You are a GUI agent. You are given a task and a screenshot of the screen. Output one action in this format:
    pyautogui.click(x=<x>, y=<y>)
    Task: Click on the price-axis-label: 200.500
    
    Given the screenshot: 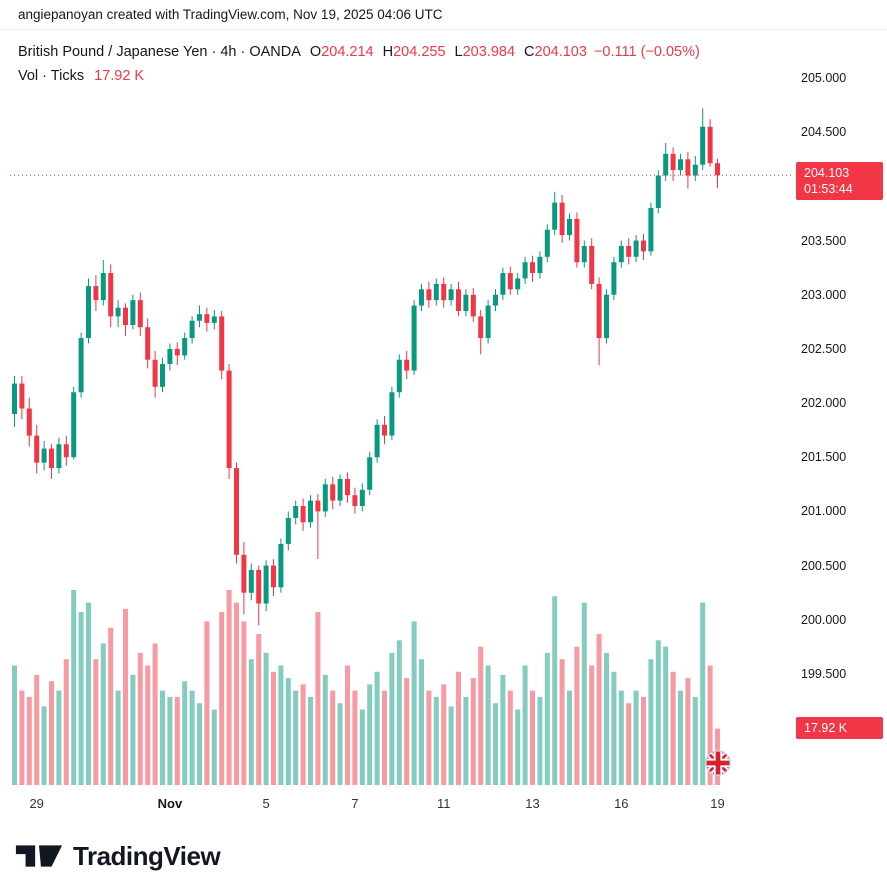 What is the action you would take?
    pyautogui.click(x=824, y=565)
    